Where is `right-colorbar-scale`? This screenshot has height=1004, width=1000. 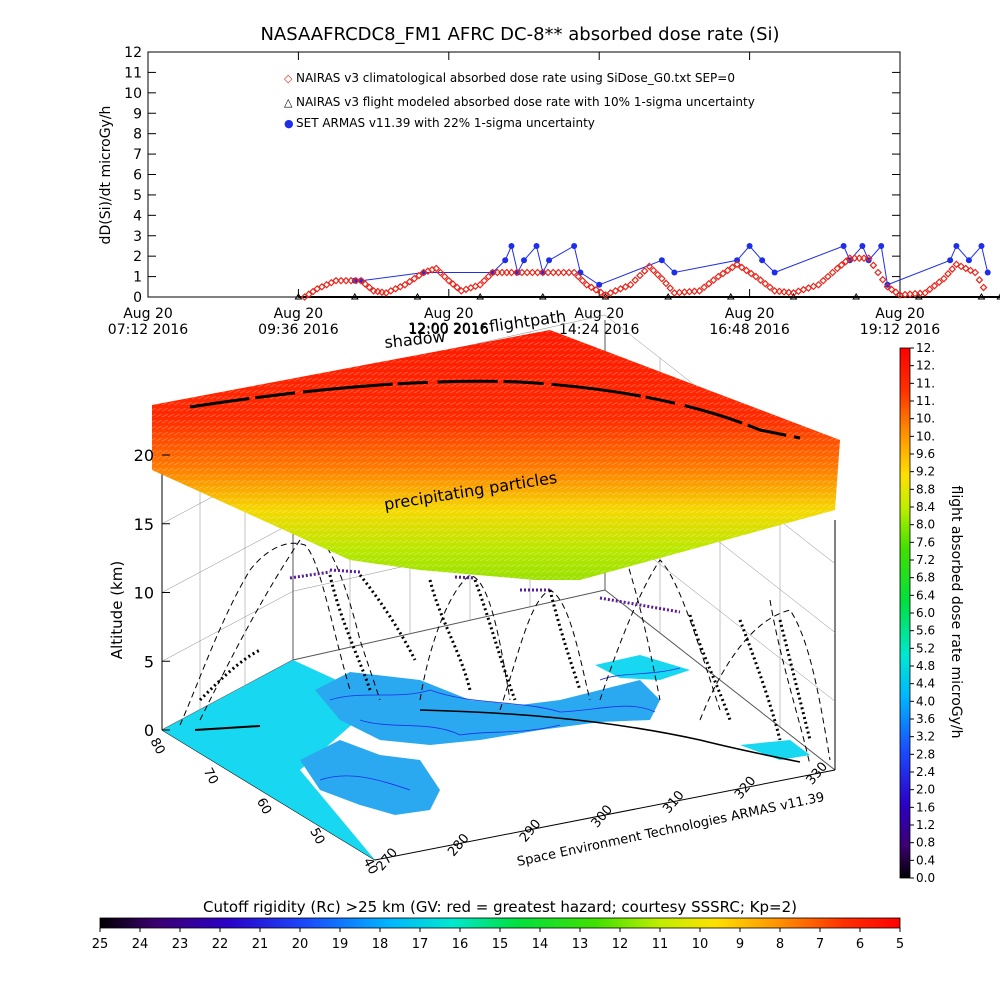 right-colorbar-scale is located at coordinates (905, 613).